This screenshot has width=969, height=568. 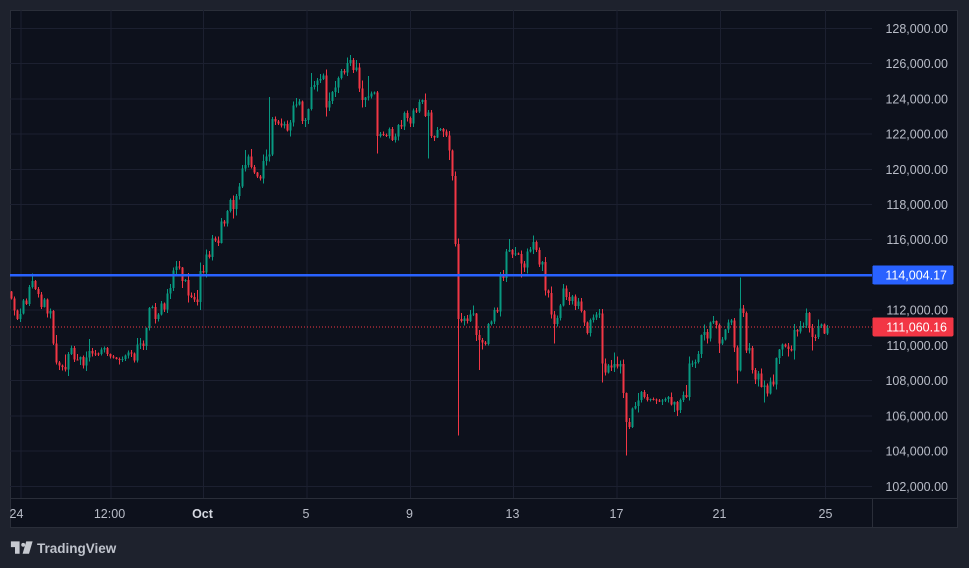 What do you see at coordinates (917, 346) in the screenshot?
I see `svg-text: 110,000.00` at bounding box center [917, 346].